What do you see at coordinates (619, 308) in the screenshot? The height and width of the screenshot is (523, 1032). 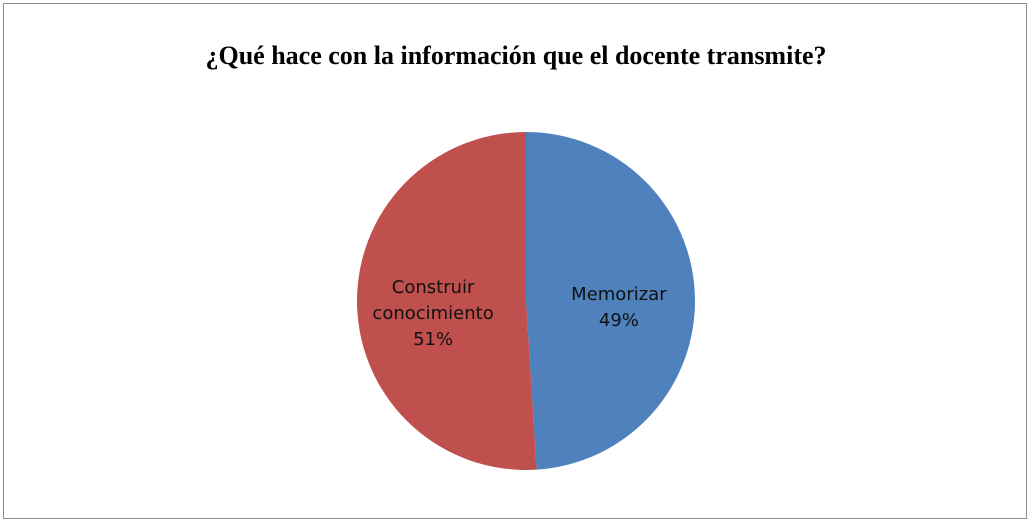 I see `slice-label: Memorizar 49%` at bounding box center [619, 308].